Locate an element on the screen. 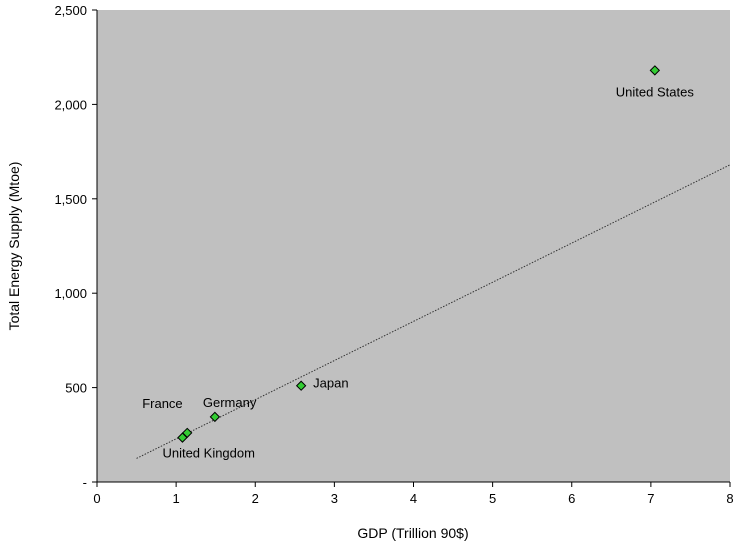  point-japan is located at coordinates (301, 385).